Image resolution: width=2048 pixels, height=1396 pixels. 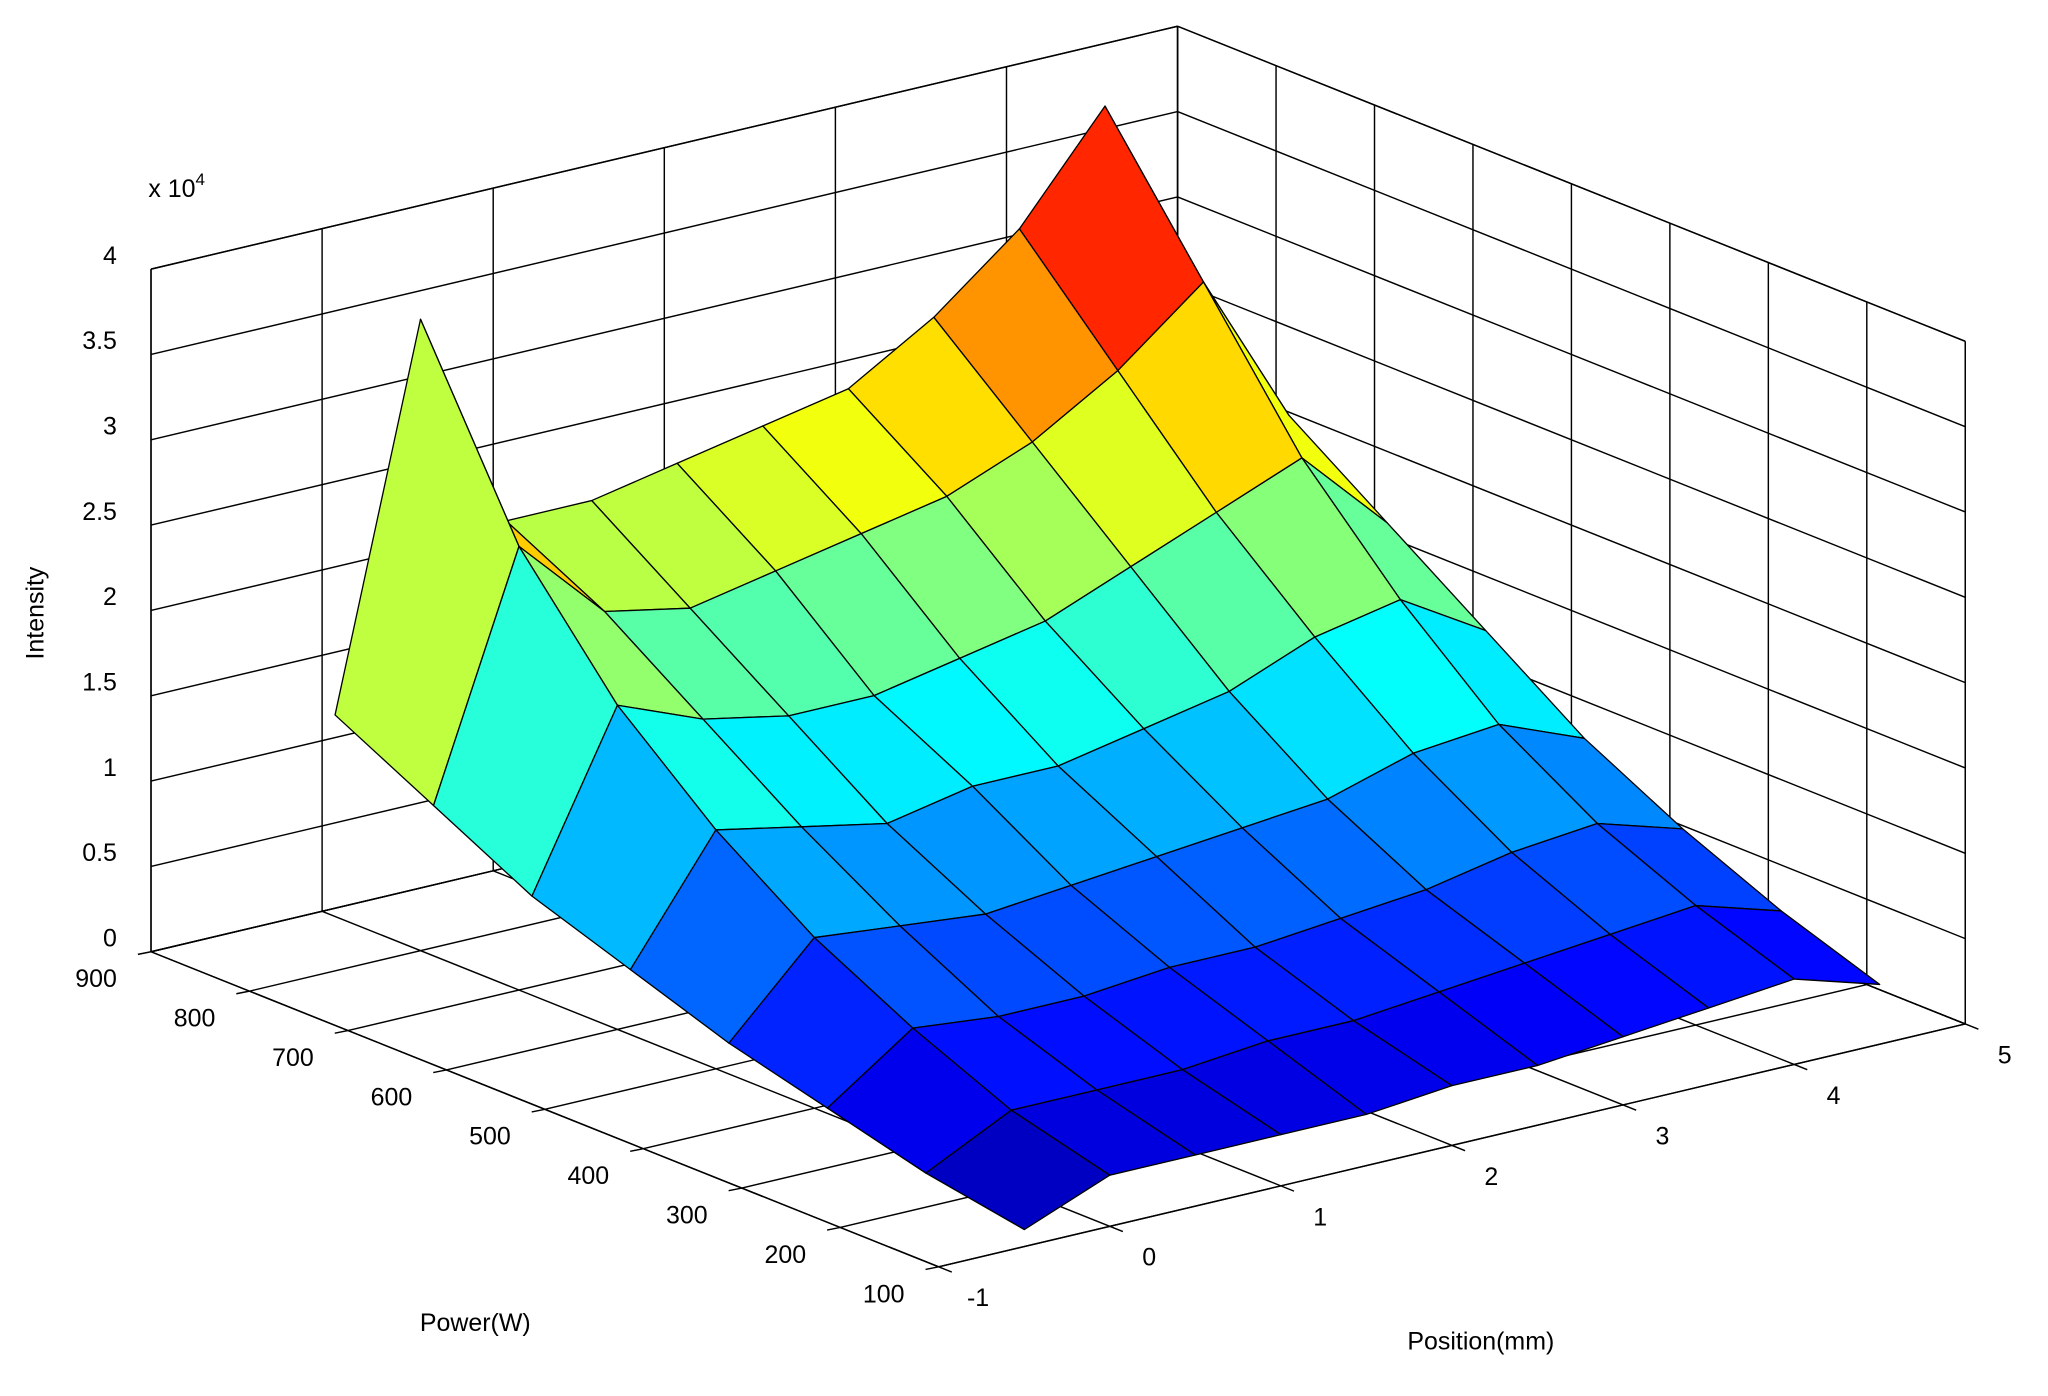 I want to click on y-tick-label: 100, so click(x=884, y=1294).